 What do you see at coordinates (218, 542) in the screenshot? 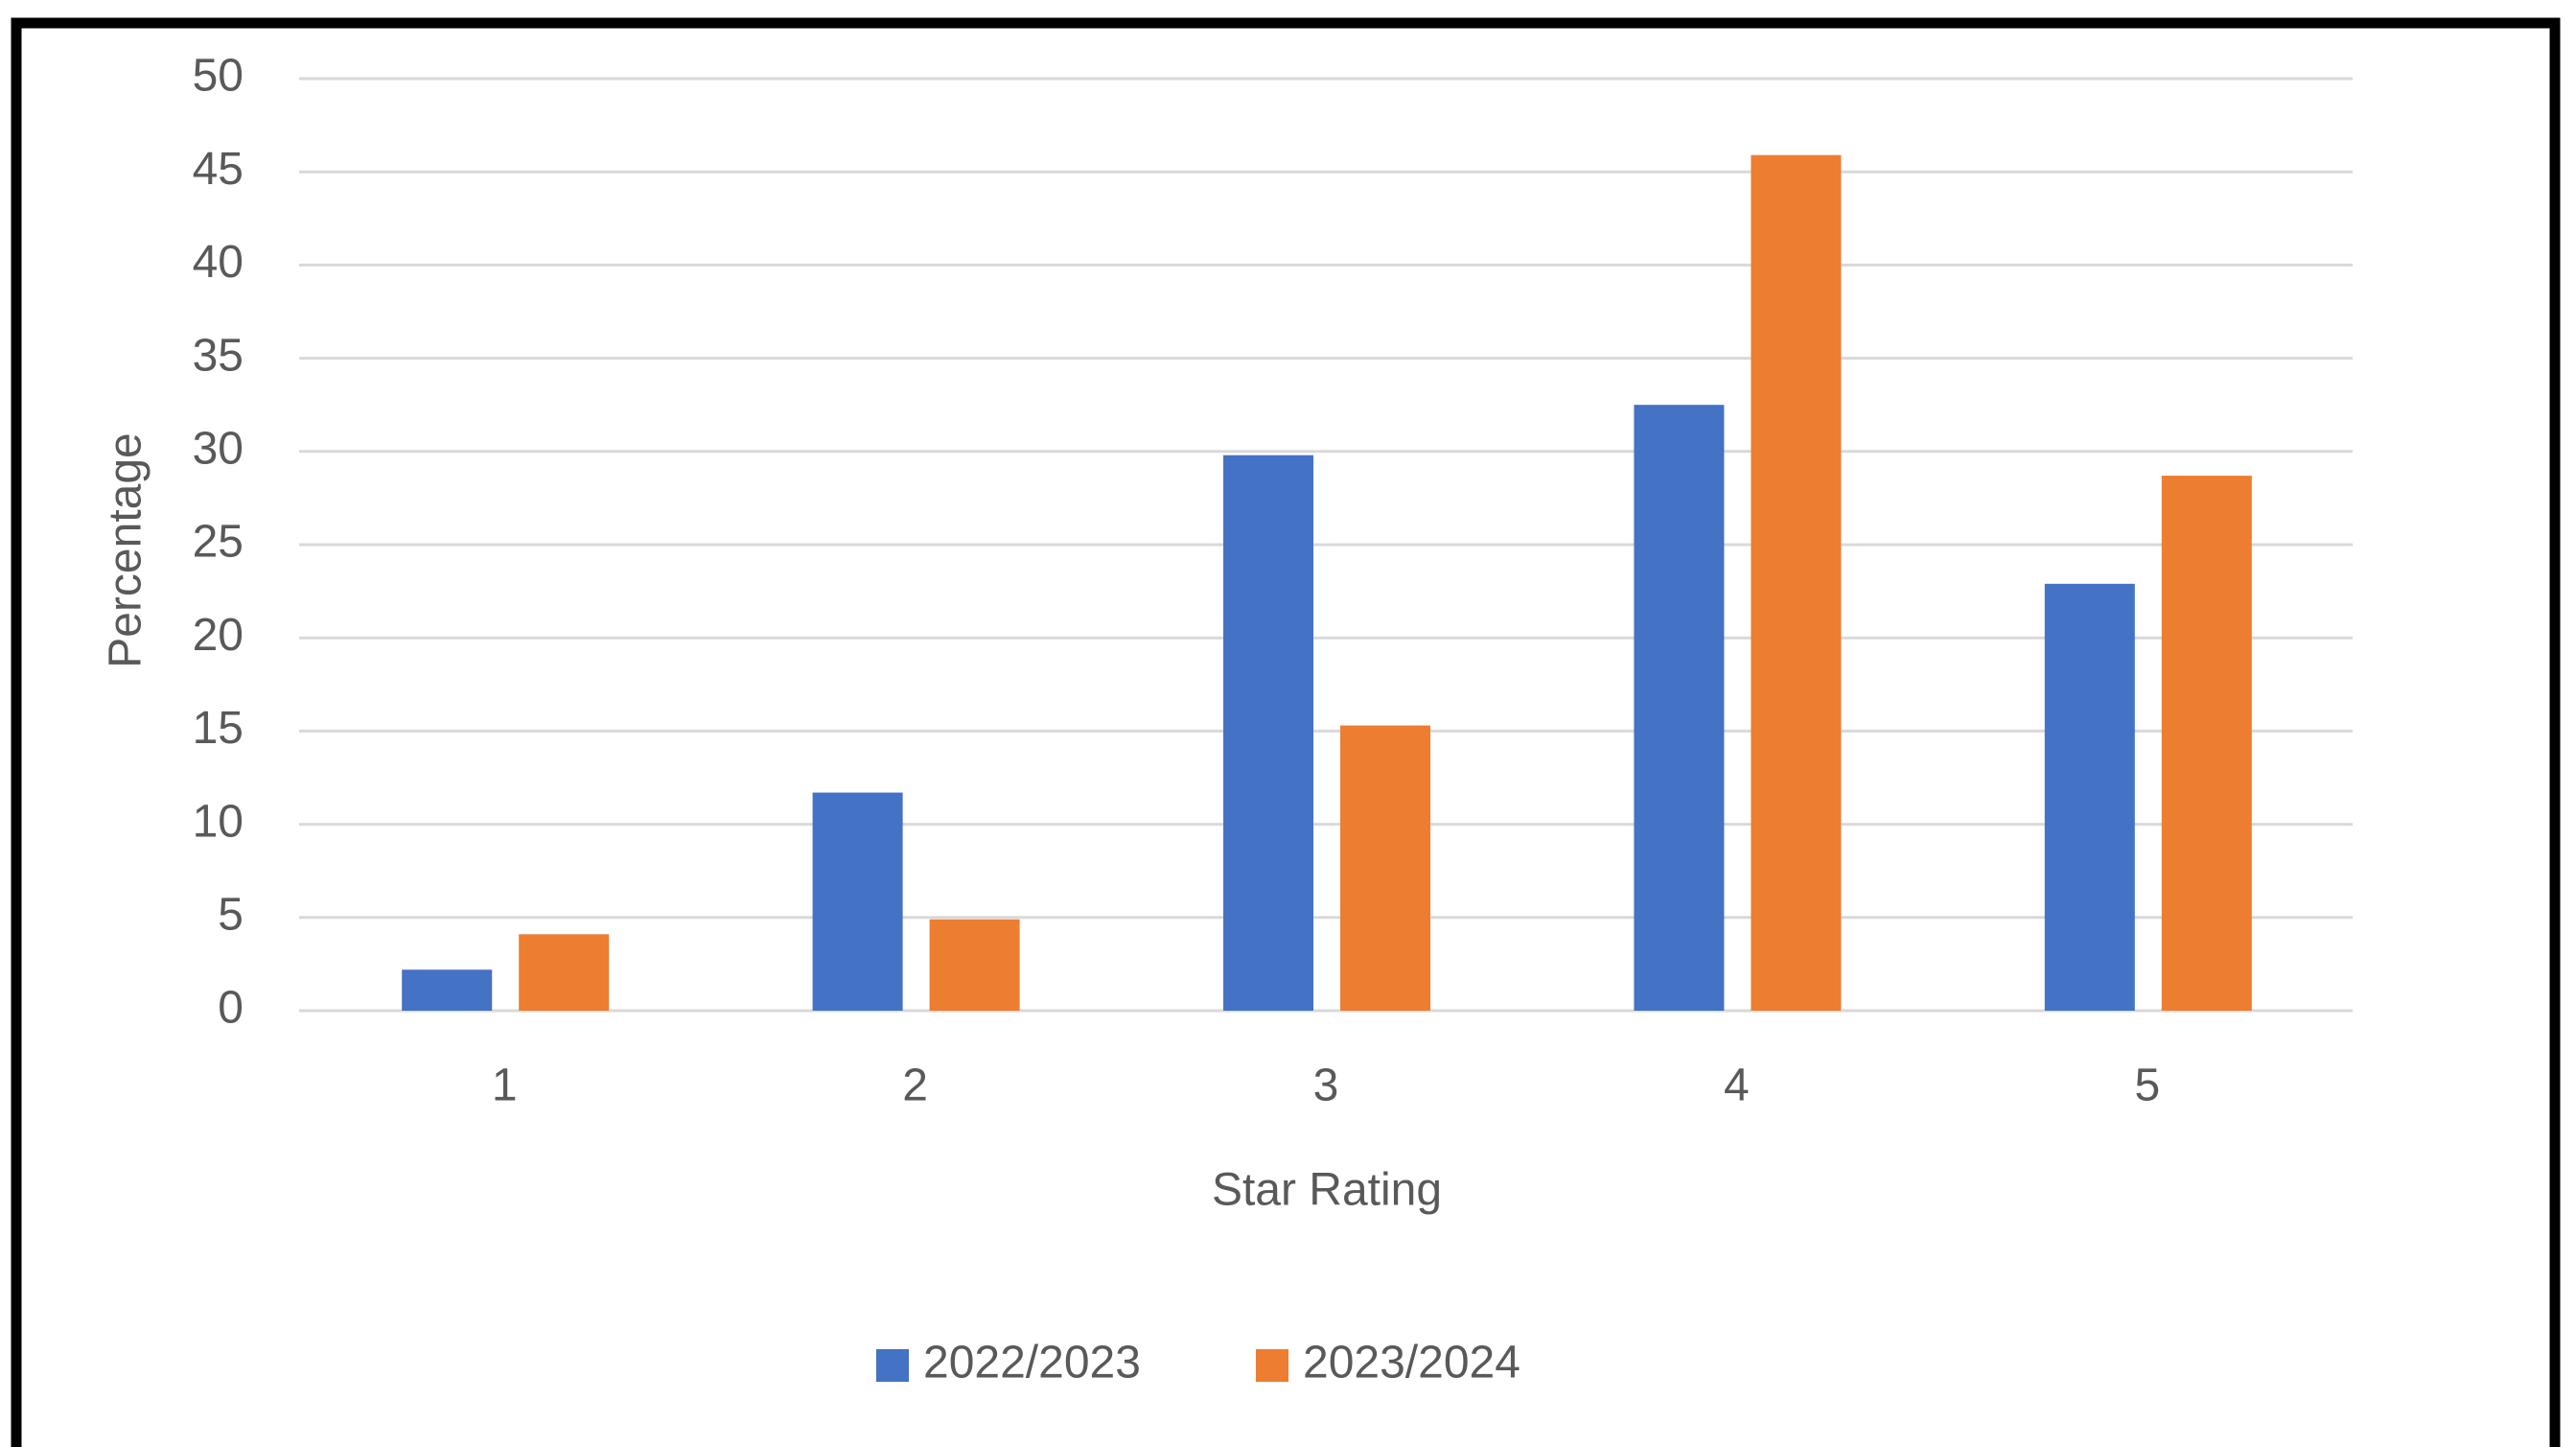
I see `y-tick-label: 25` at bounding box center [218, 542].